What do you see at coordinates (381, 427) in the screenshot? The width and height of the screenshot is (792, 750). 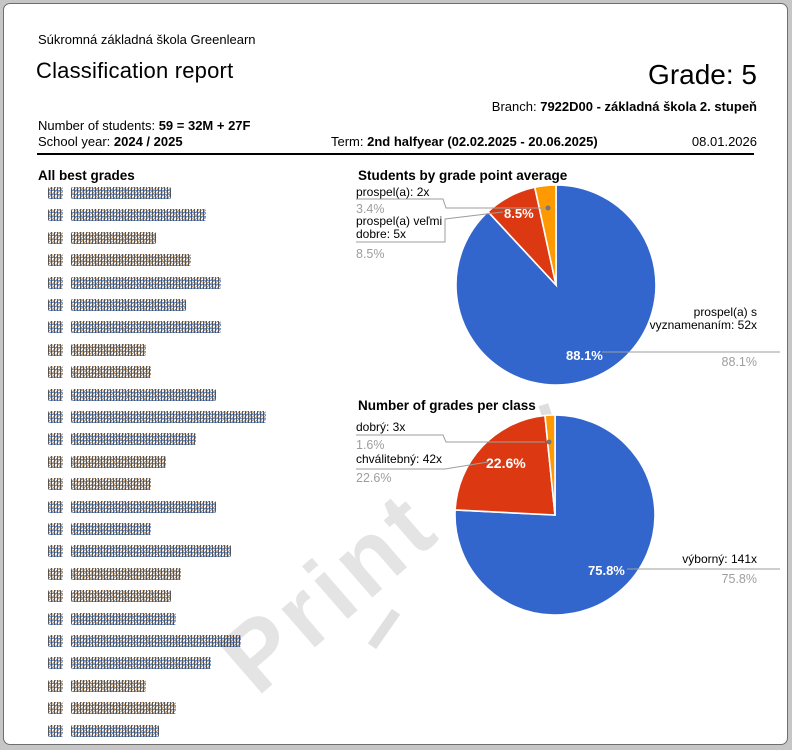 I see `chart2-callout1-name: dobrý: 3x` at bounding box center [381, 427].